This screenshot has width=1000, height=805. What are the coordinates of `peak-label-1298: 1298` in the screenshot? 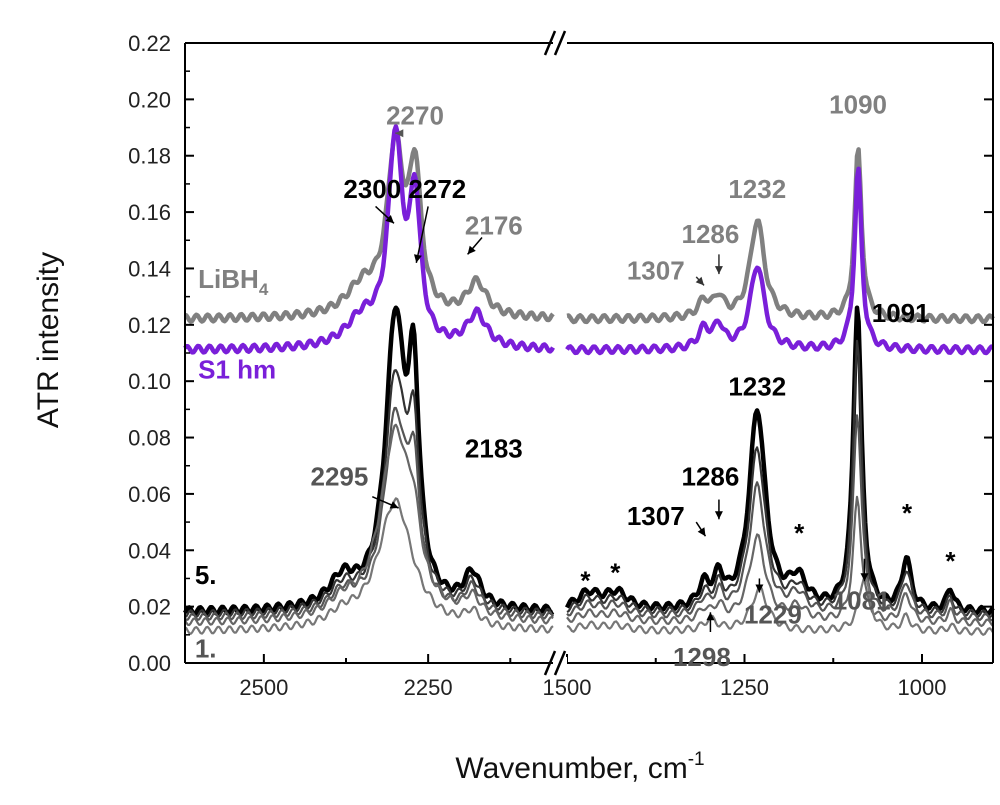 It's located at (702, 657).